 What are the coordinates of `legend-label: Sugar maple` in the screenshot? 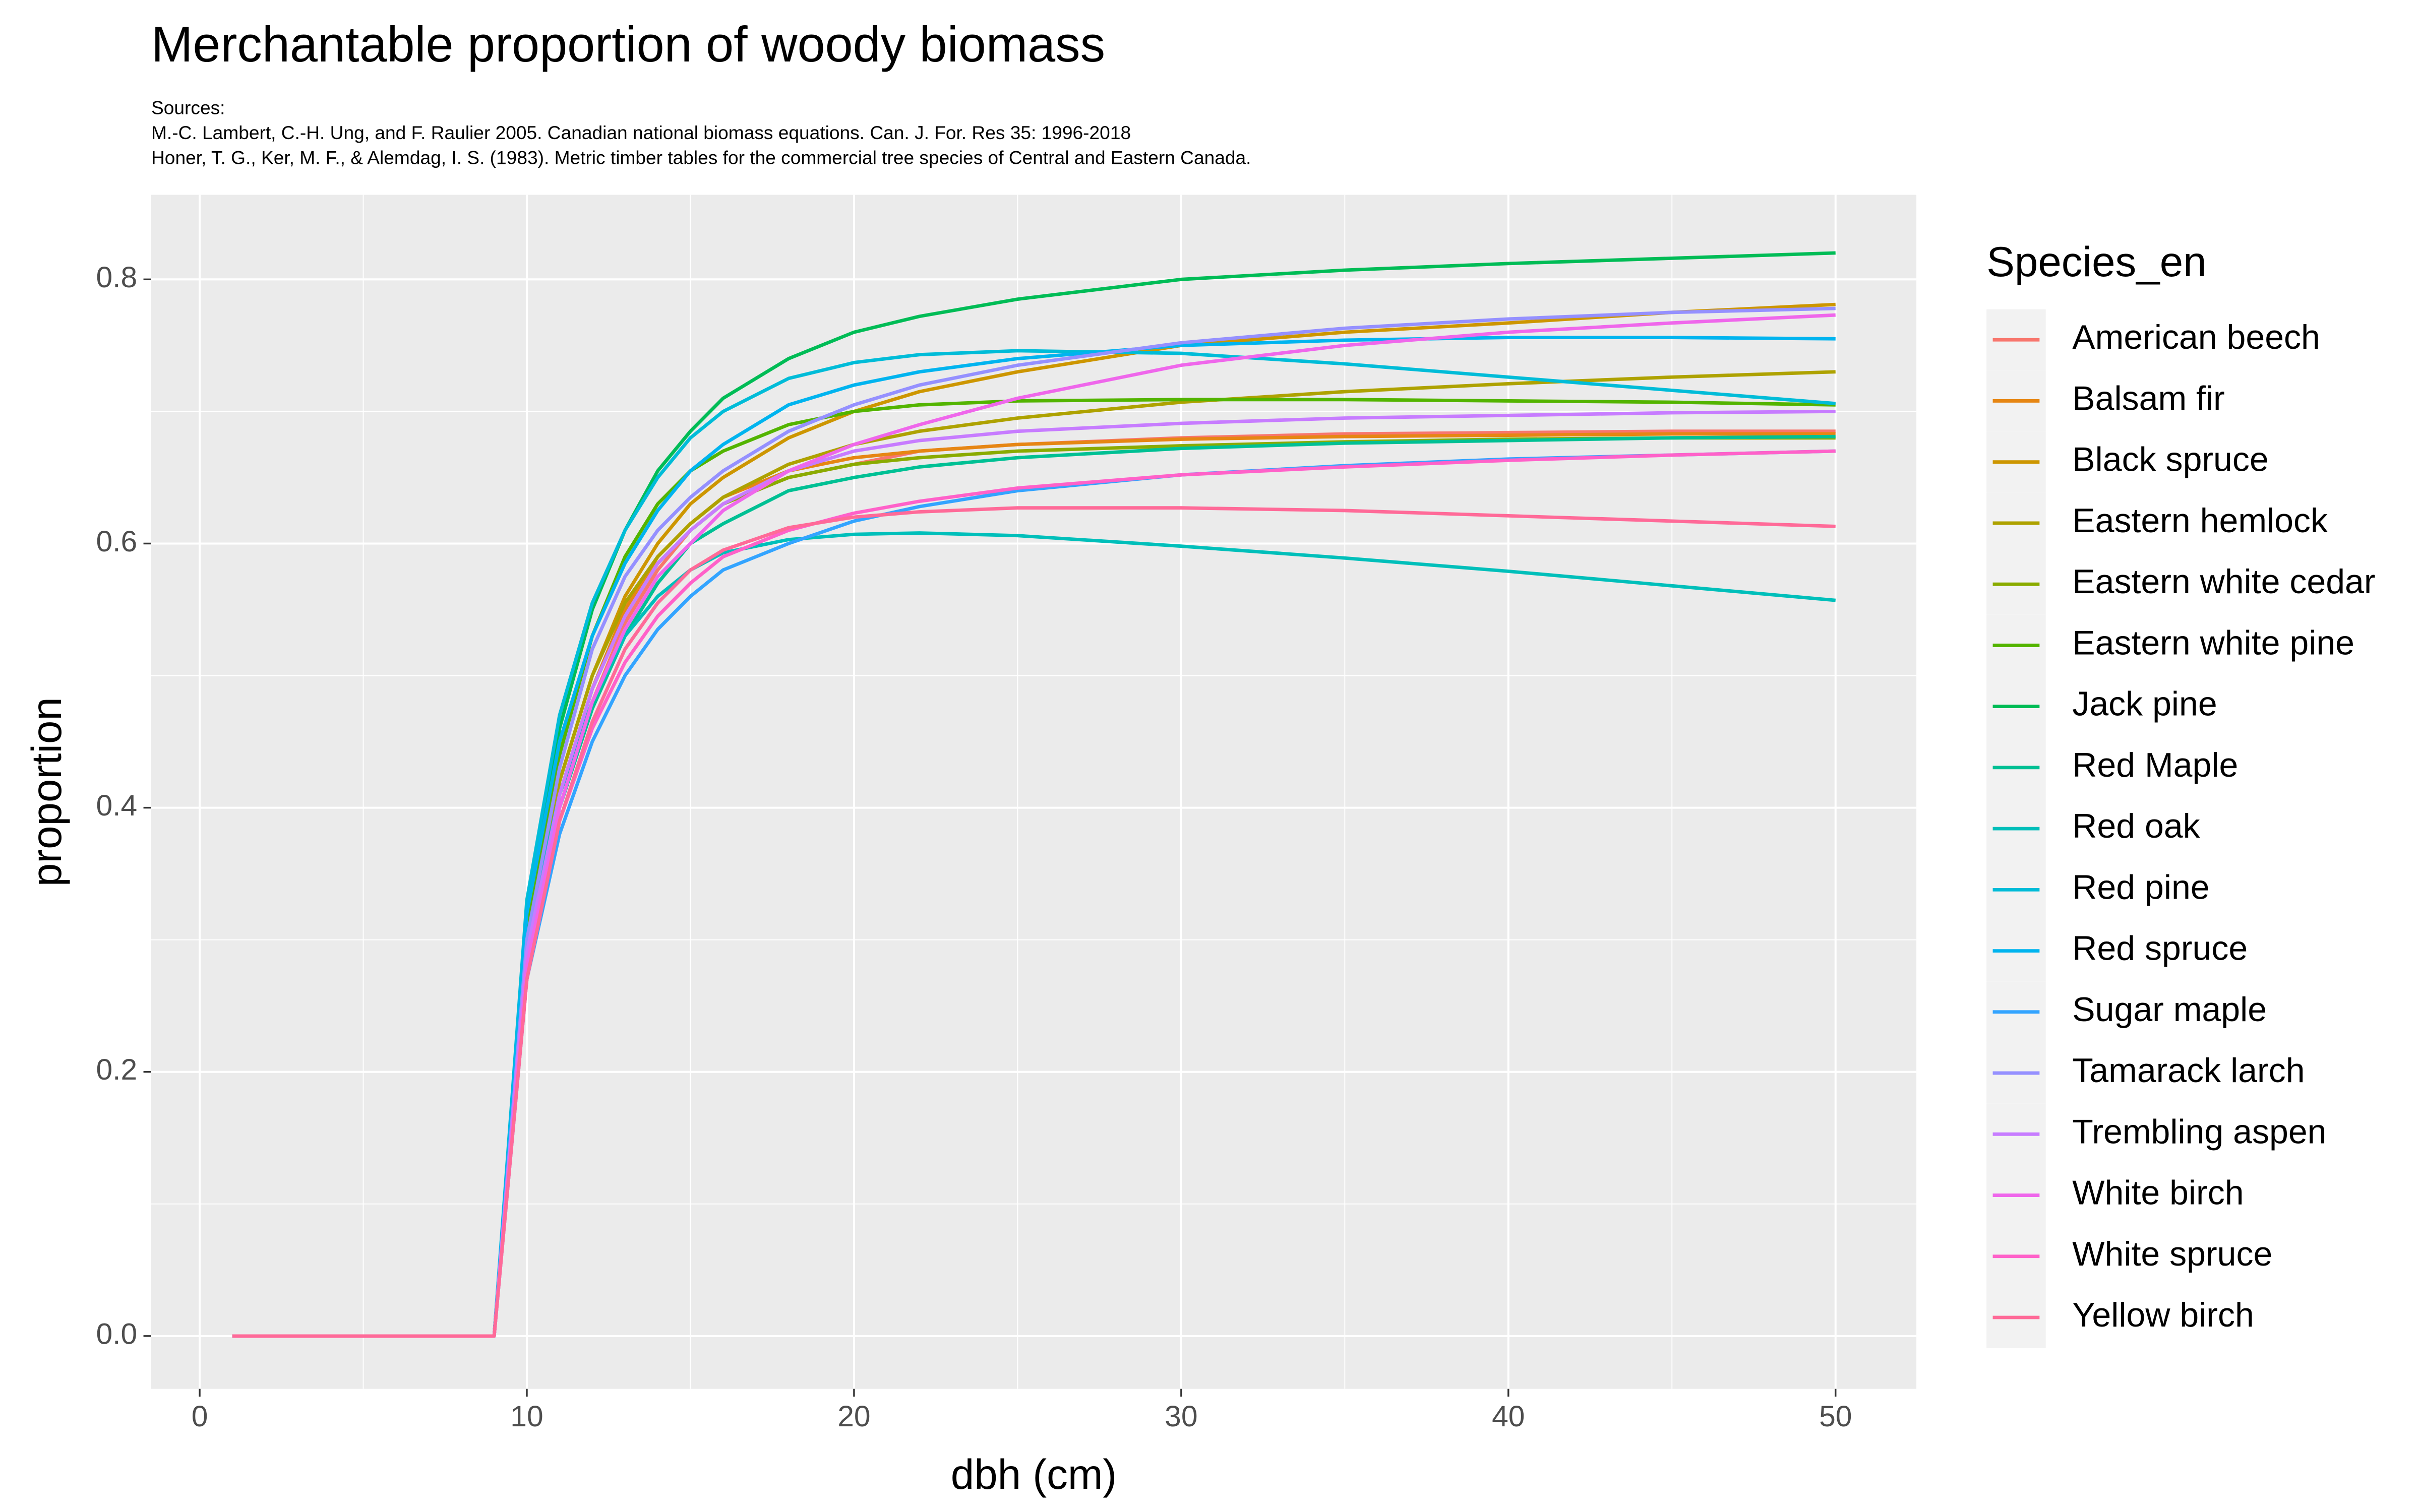 It's located at (2169, 1010).